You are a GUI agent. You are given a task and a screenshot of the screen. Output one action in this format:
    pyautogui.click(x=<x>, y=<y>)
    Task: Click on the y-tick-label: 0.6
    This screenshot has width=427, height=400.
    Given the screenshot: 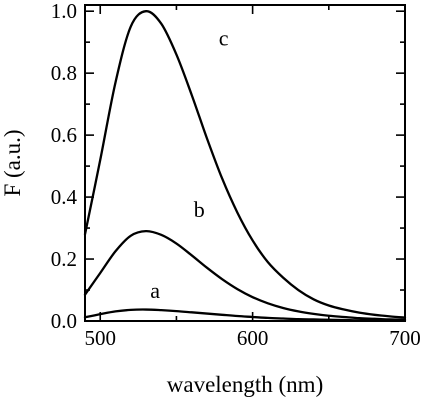 What is the action you would take?
    pyautogui.click(x=64, y=135)
    